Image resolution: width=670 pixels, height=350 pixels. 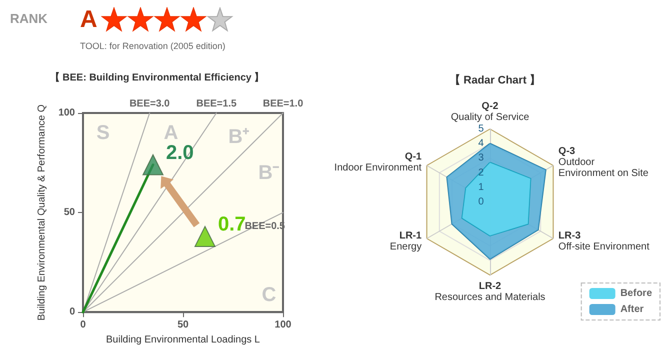 I want to click on spoke-label: Q-3 Outdoor Environment on Site, so click(x=603, y=162).